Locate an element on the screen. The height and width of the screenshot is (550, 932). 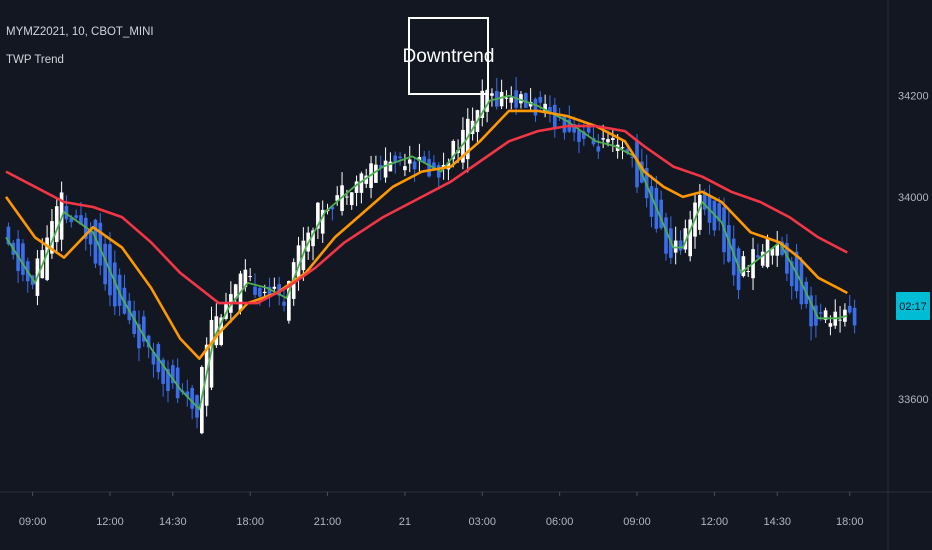
last-price-badge: 02:17 is located at coordinates (913, 306).